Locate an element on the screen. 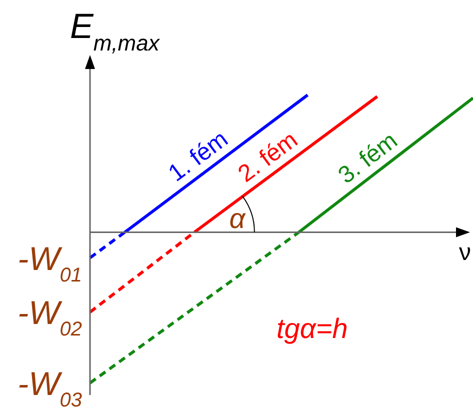 The height and width of the screenshot is (411, 473). annotation: tgα=h is located at coordinates (312, 328).